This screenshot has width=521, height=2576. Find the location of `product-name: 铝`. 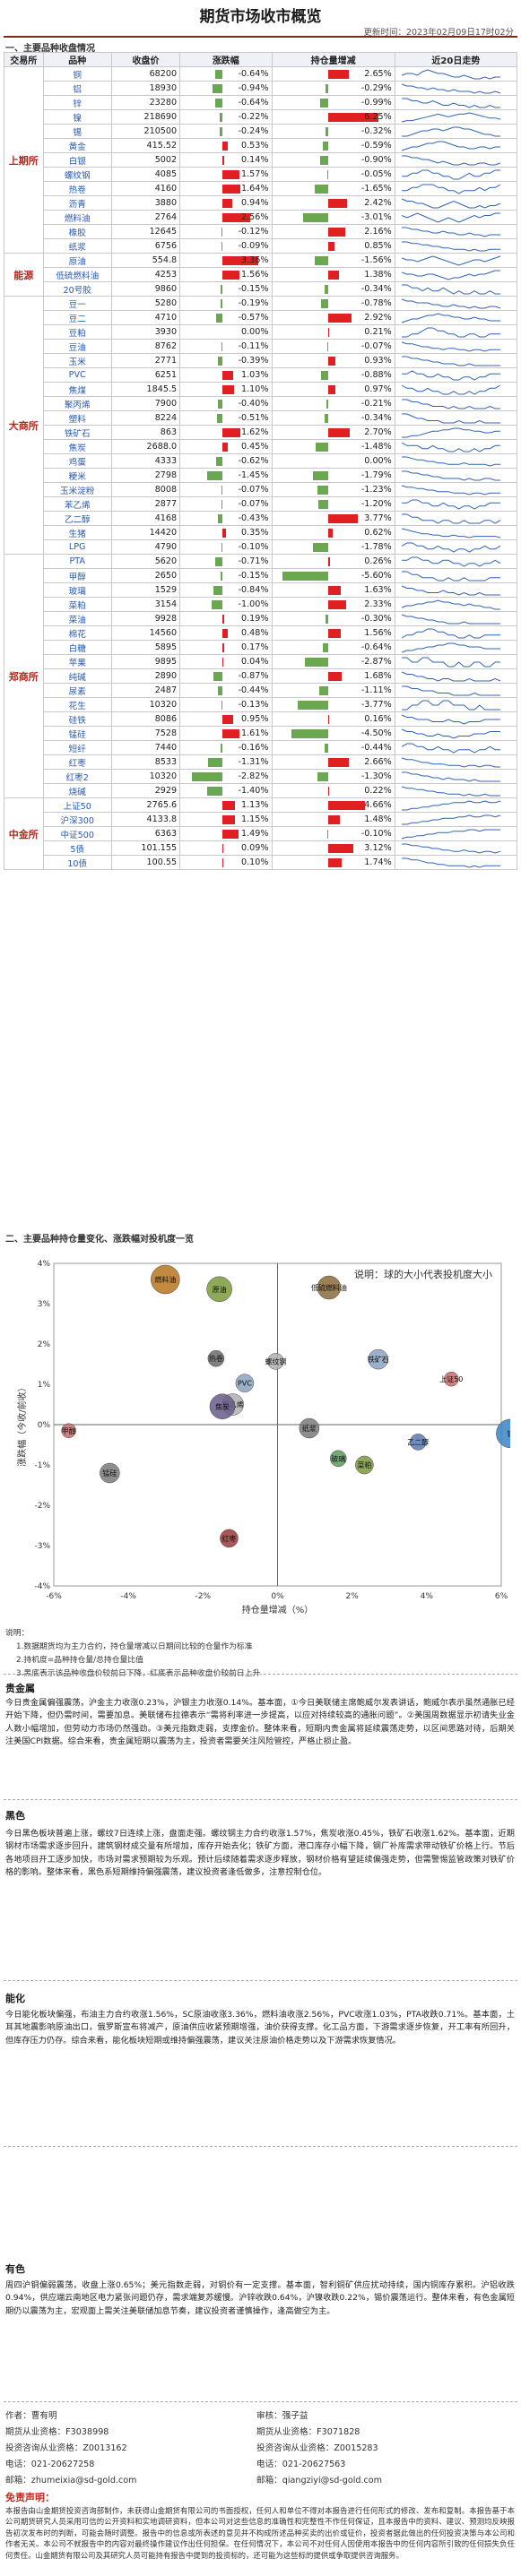

product-name: 铝 is located at coordinates (77, 88).